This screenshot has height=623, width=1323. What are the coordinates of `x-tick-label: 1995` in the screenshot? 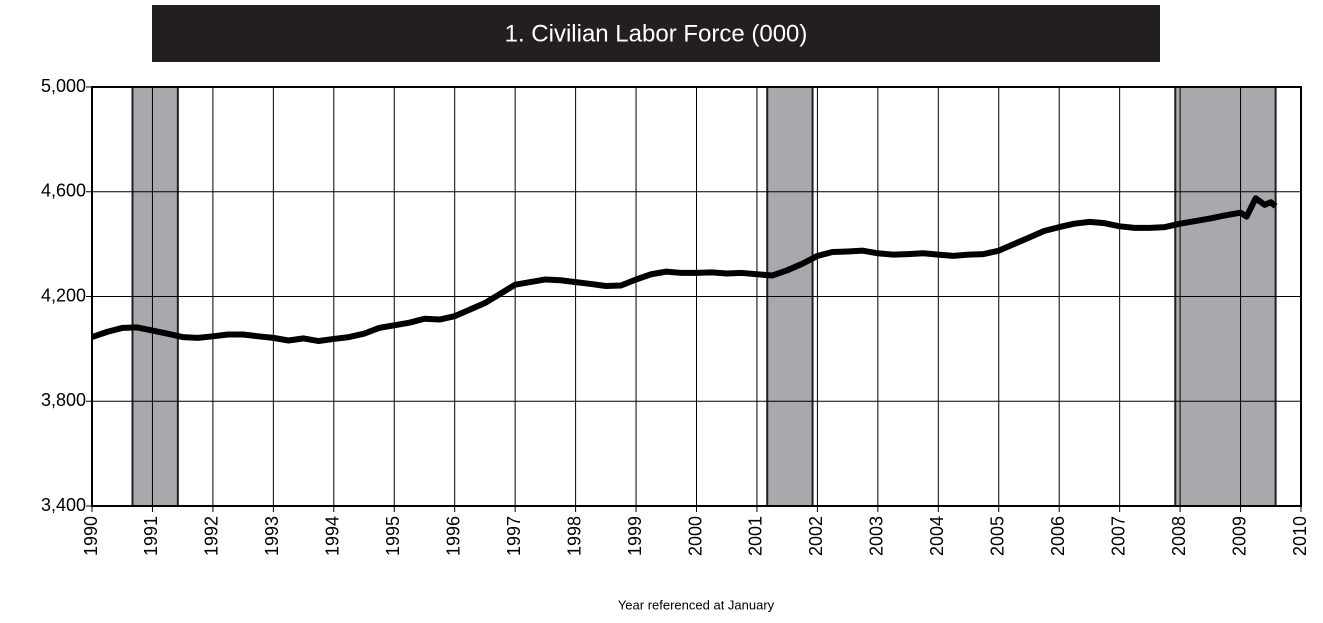 It's located at (393, 536).